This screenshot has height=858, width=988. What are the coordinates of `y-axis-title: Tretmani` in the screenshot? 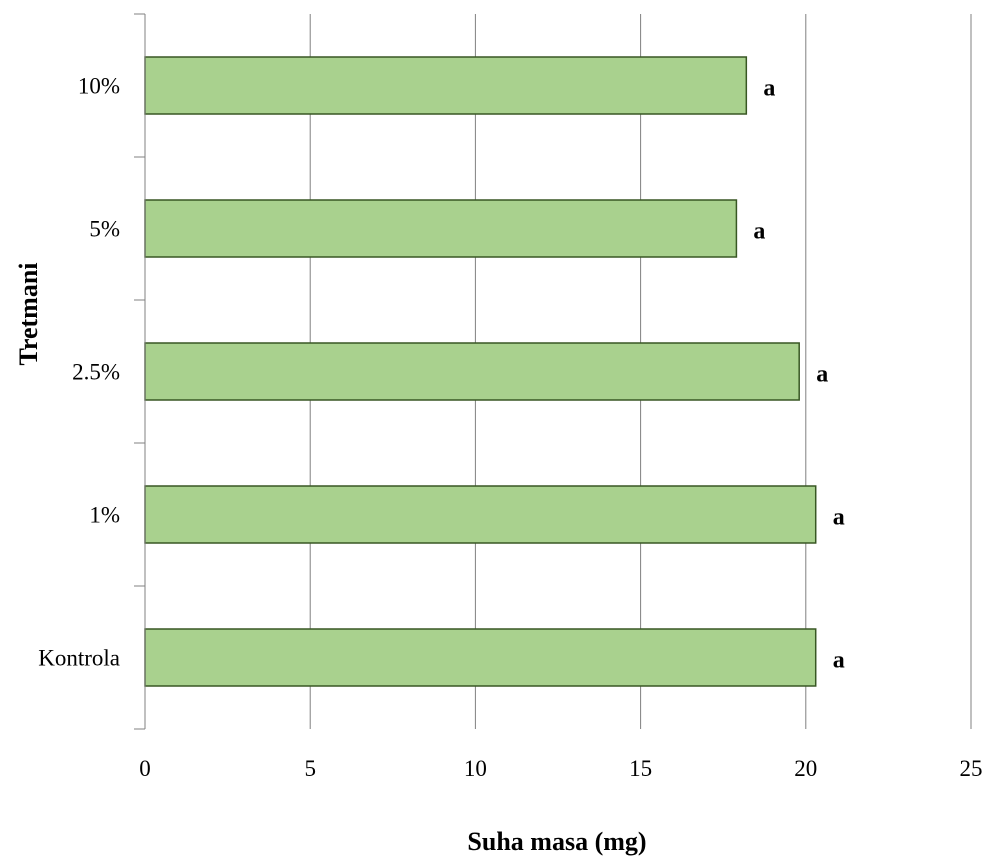 It's located at (28, 313).